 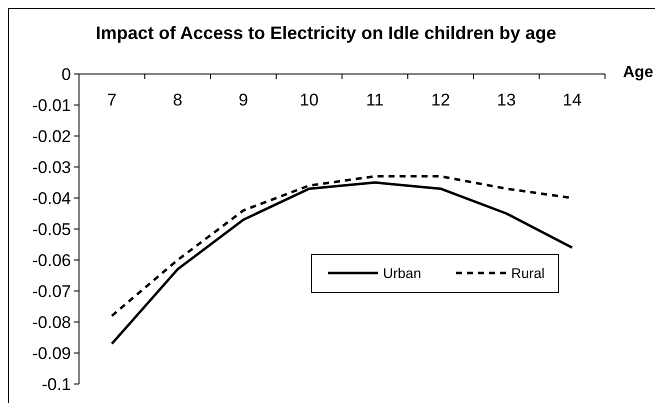 I want to click on y-tick-label: -0.09, so click(x=51, y=354).